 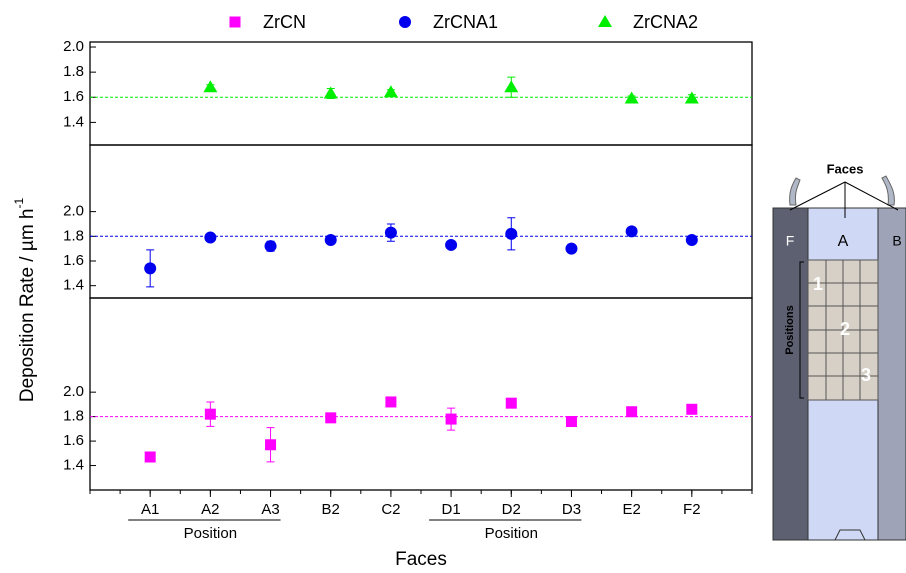 What do you see at coordinates (896, 241) in the screenshot?
I see `face-label: B` at bounding box center [896, 241].